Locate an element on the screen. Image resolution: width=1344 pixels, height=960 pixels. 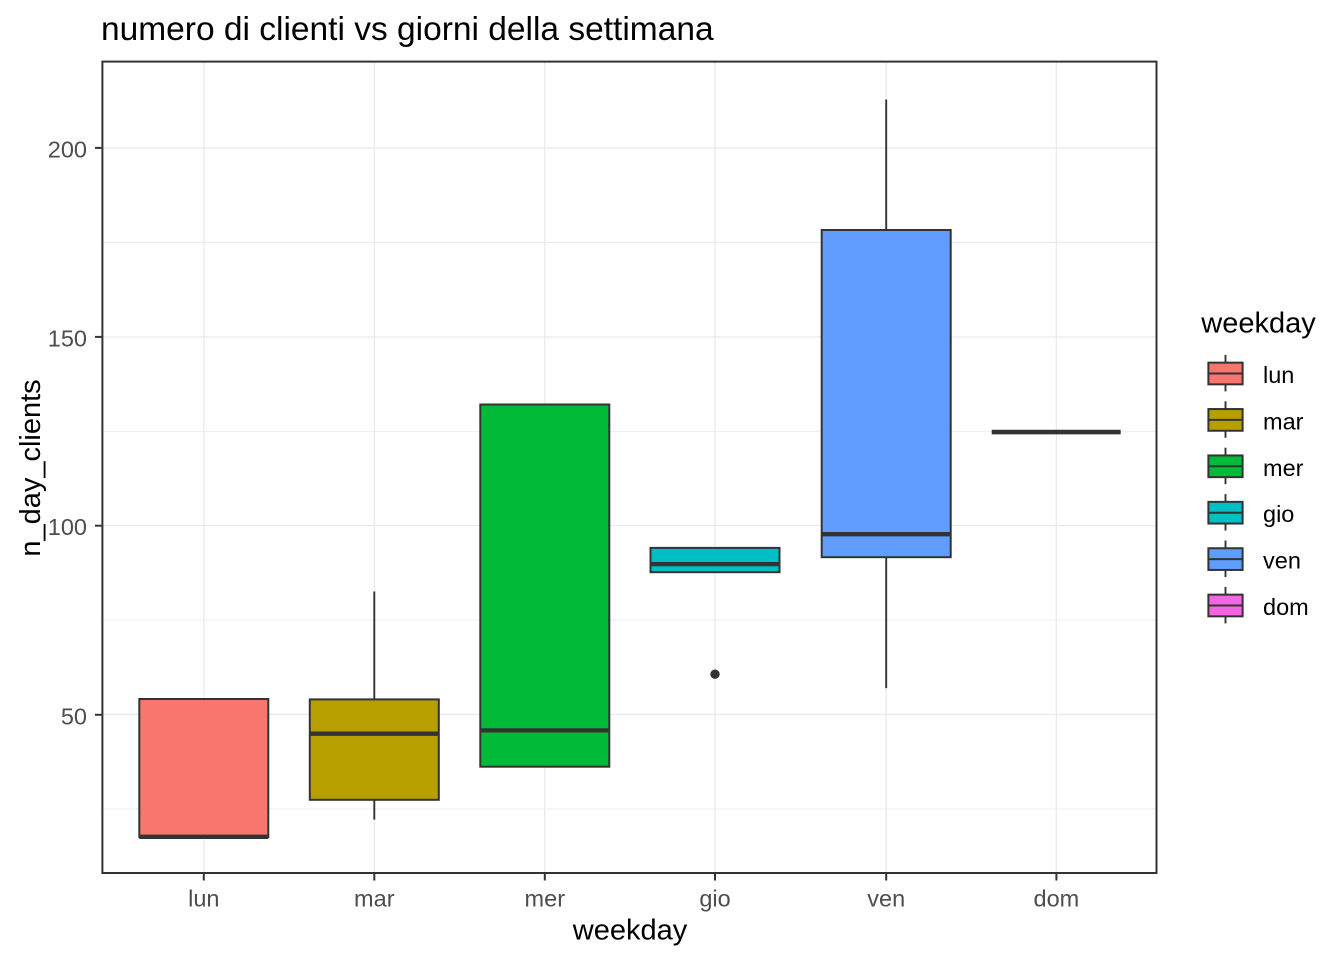
svg-text: 200 is located at coordinates (67, 149).